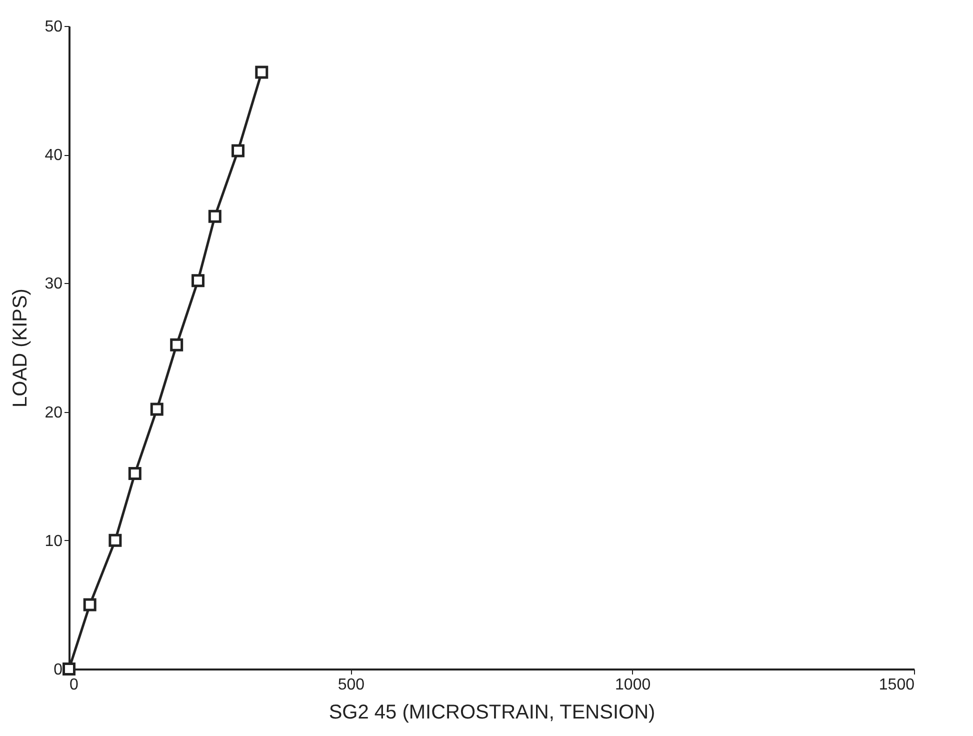 The width and height of the screenshot is (973, 736). Describe the element at coordinates (492, 713) in the screenshot. I see `x-axis-title: SG2 45 (MICROSTRAIN, TENSION)` at that location.